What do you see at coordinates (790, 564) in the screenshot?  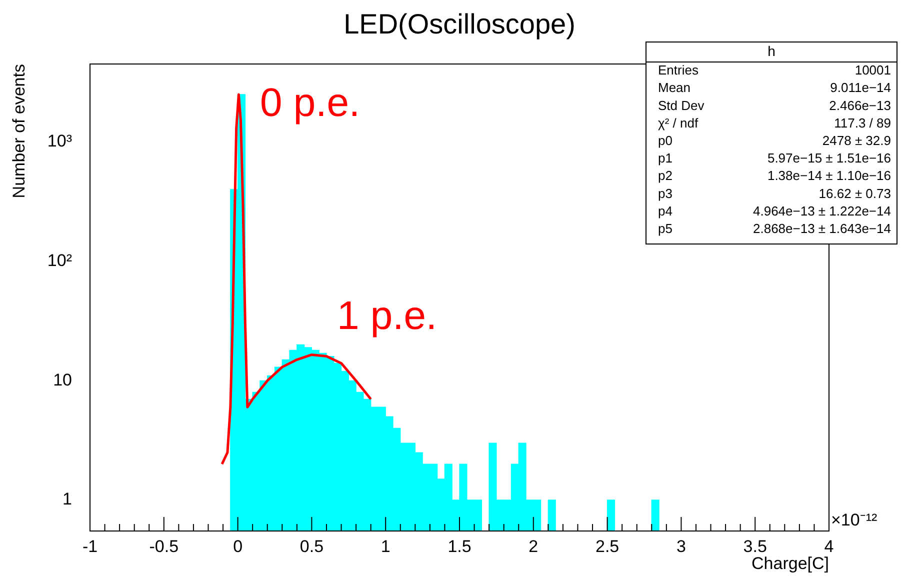 I see `x-axis-title: Charge[C]` at bounding box center [790, 564].